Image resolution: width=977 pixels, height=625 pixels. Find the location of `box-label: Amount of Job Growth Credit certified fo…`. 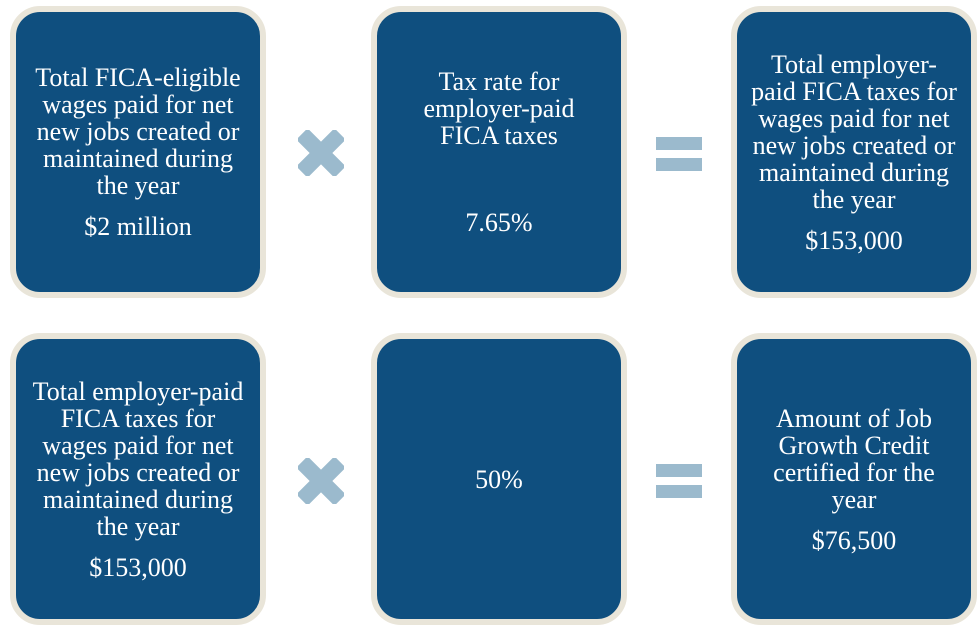

box-label: Amount of Job Growth Credit certified fo… is located at coordinates (854, 458).